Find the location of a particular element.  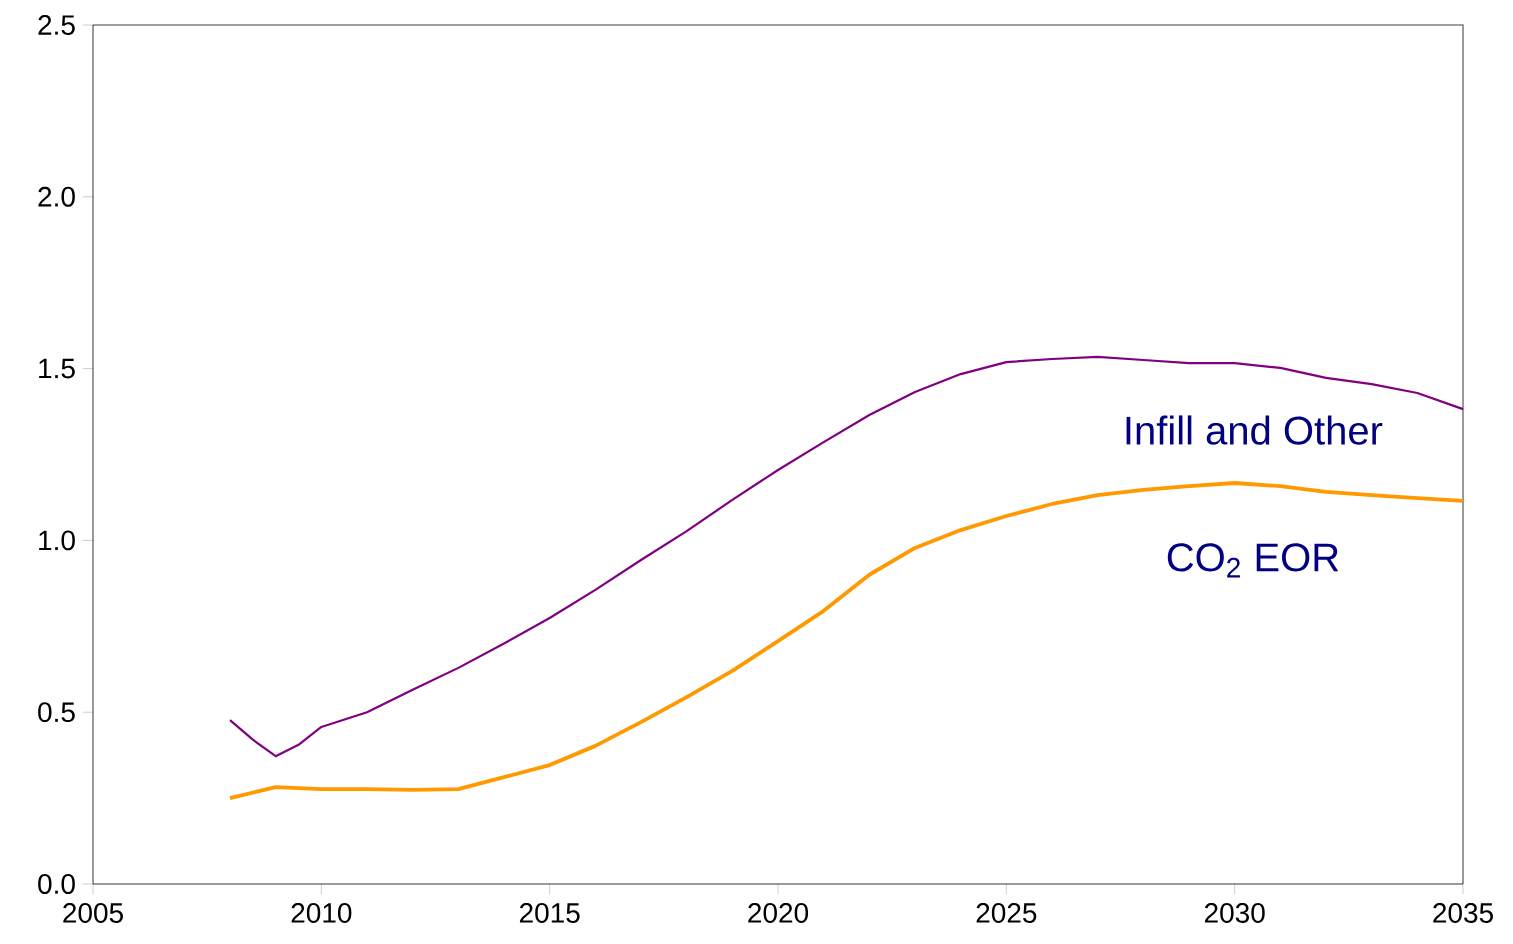

series-label: CO$_{2}$ EOR is located at coordinates (1253, 560).